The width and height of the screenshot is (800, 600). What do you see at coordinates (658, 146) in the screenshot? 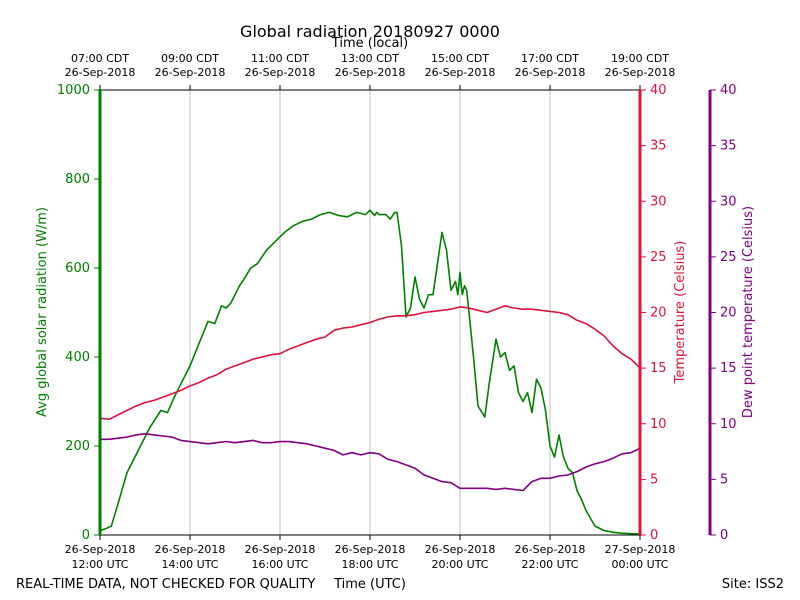
I see `temperature-tick-label: 35` at bounding box center [658, 146].